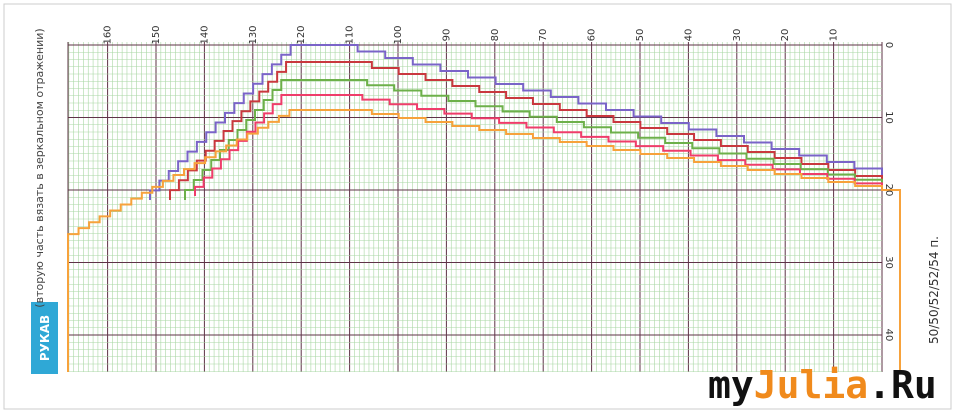 The width and height of the screenshot is (960, 418). What do you see at coordinates (253, 34) in the screenshot?
I see `column-number: 130` at bounding box center [253, 34].